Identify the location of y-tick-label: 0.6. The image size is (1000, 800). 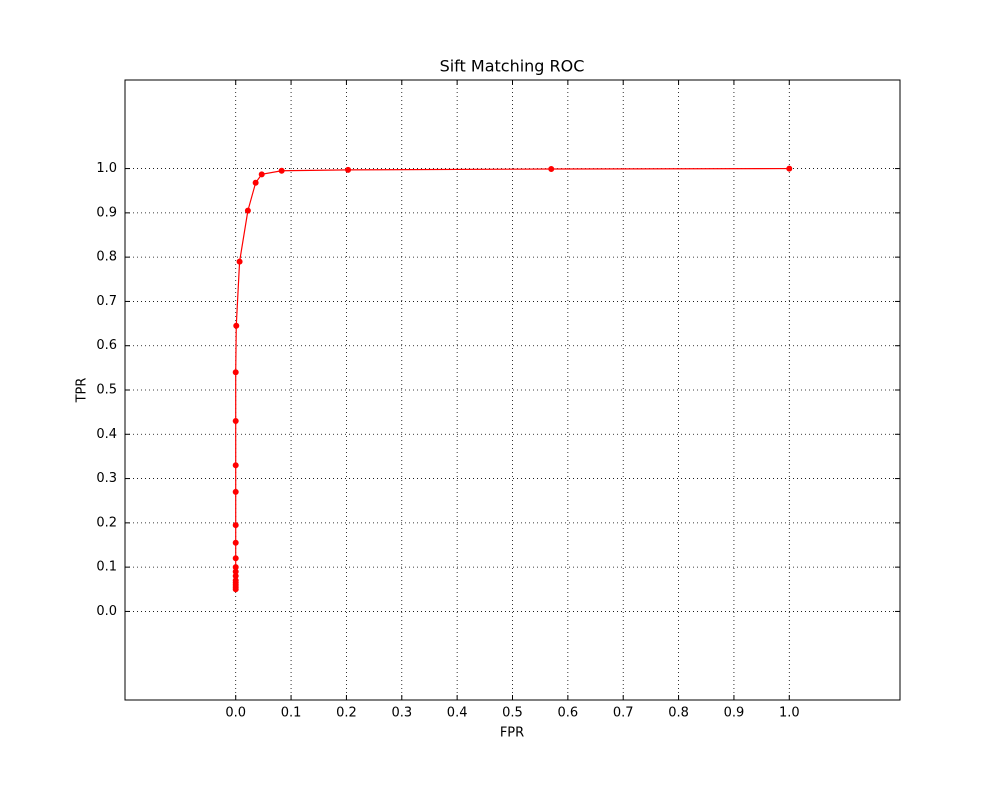
(106, 345).